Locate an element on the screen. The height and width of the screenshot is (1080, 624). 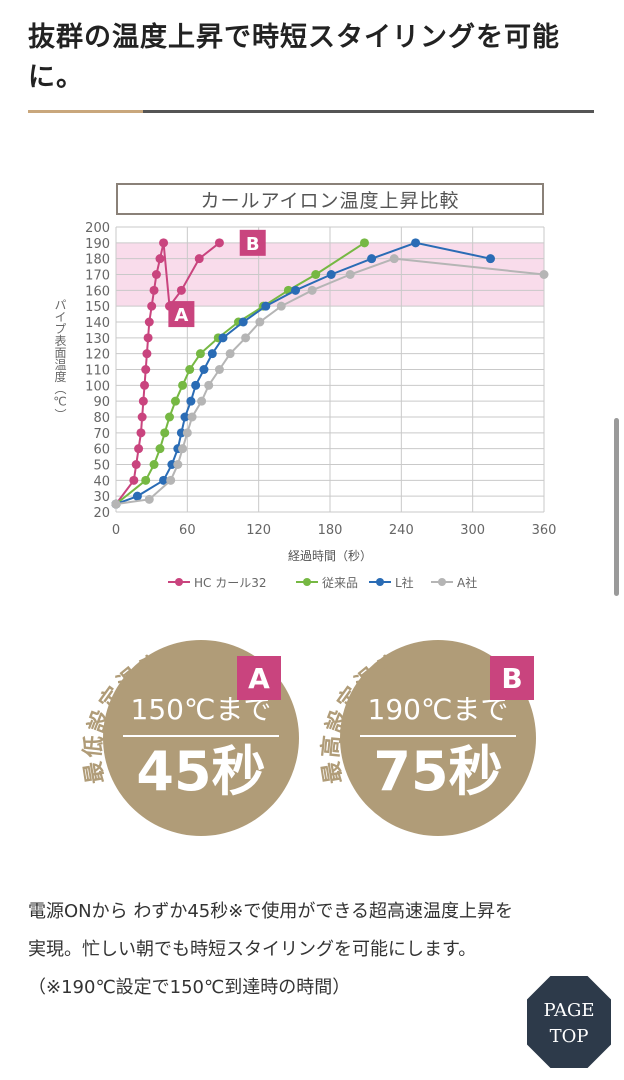
y-tick-label: 30 is located at coordinates (101, 497).